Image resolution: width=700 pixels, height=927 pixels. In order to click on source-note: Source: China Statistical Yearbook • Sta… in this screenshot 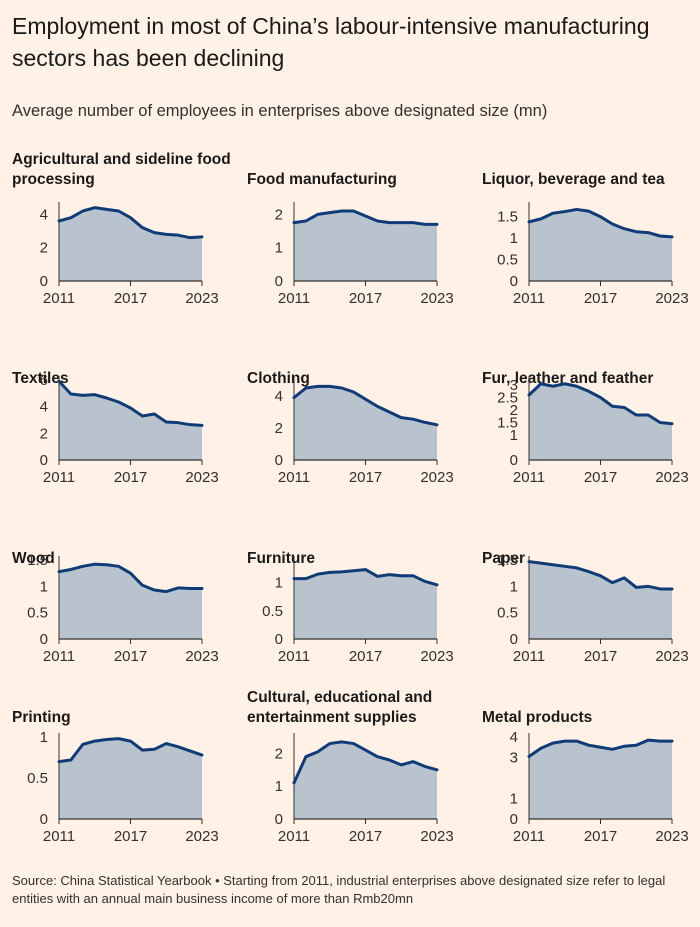, I will do `click(339, 889)`.